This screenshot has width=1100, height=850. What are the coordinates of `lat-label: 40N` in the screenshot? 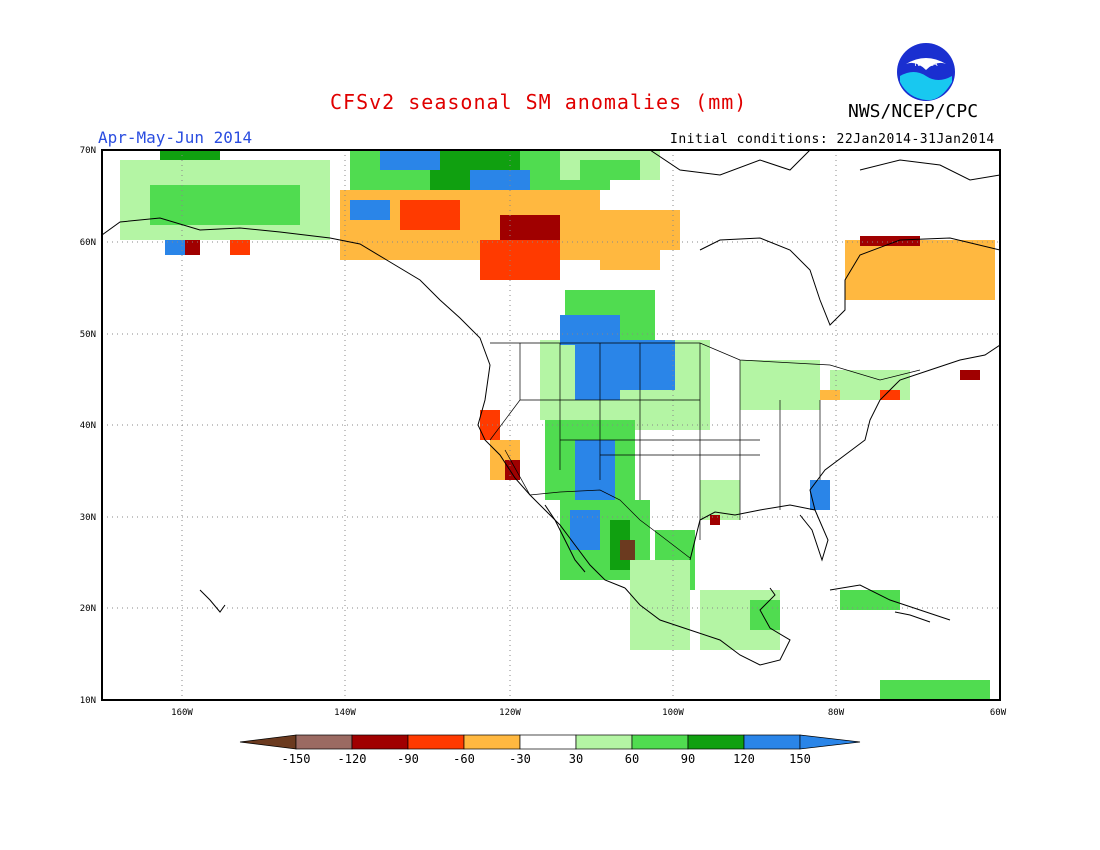 It's located at (88, 426).